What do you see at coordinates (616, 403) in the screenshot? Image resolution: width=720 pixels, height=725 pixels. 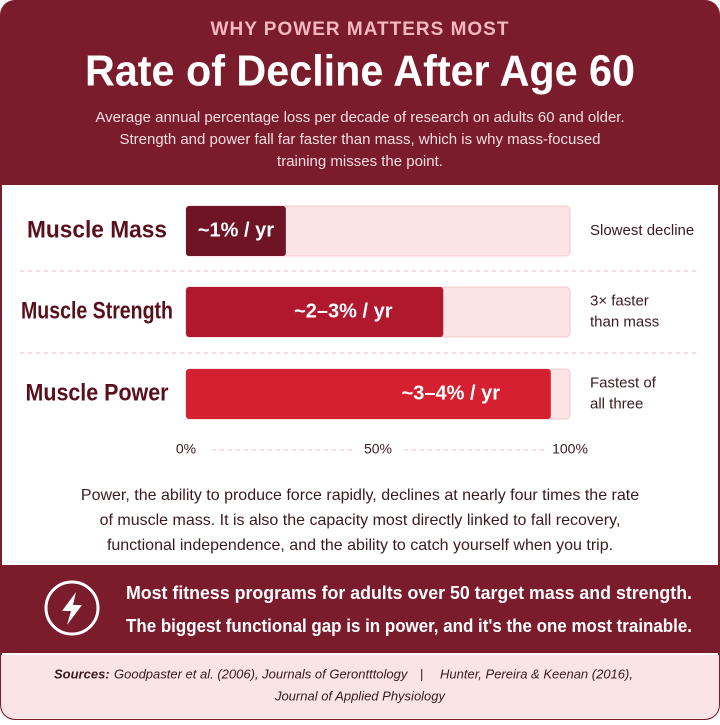 I see `row-note: all three` at bounding box center [616, 403].